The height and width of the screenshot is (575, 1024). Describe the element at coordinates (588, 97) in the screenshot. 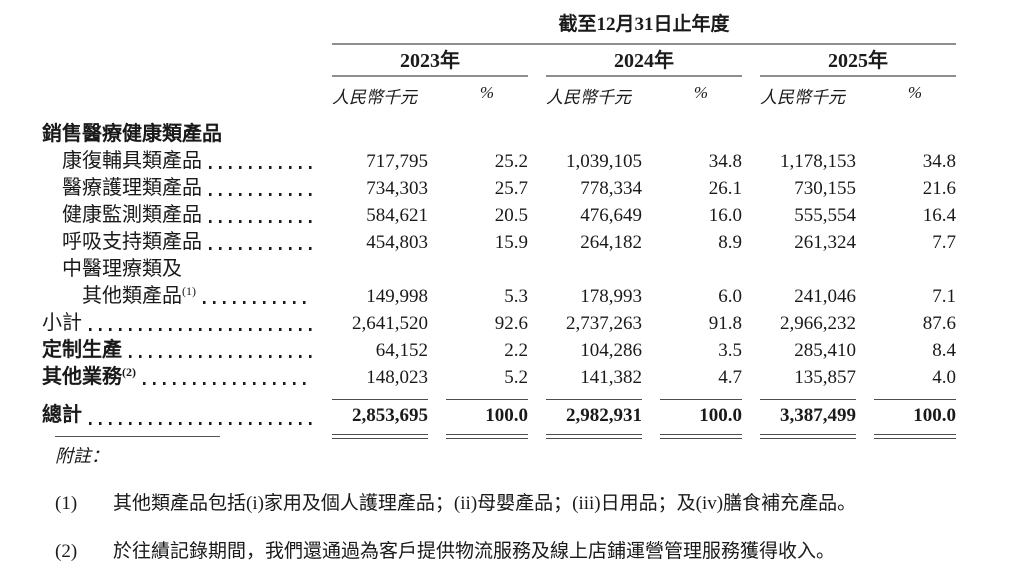

I see `unit-label-2024: 人民幣千元` at that location.